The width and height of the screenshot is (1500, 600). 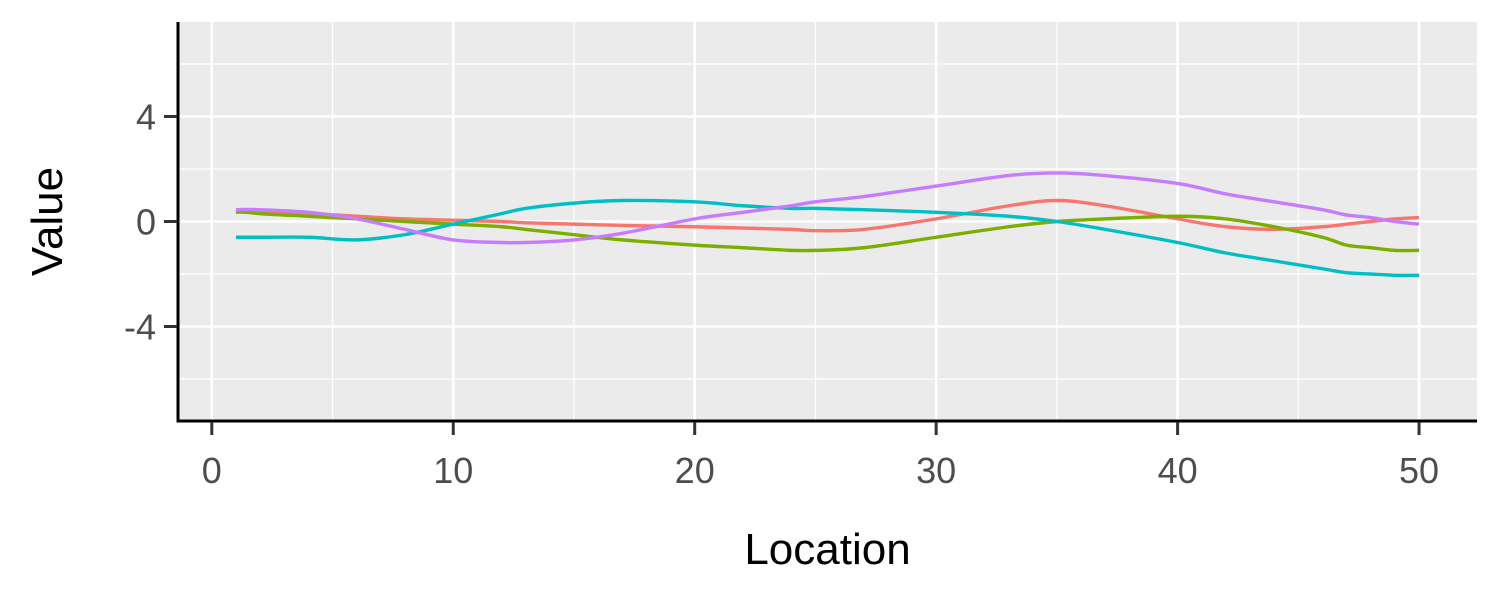 I want to click on y-tick-label: 0, so click(x=146, y=222).